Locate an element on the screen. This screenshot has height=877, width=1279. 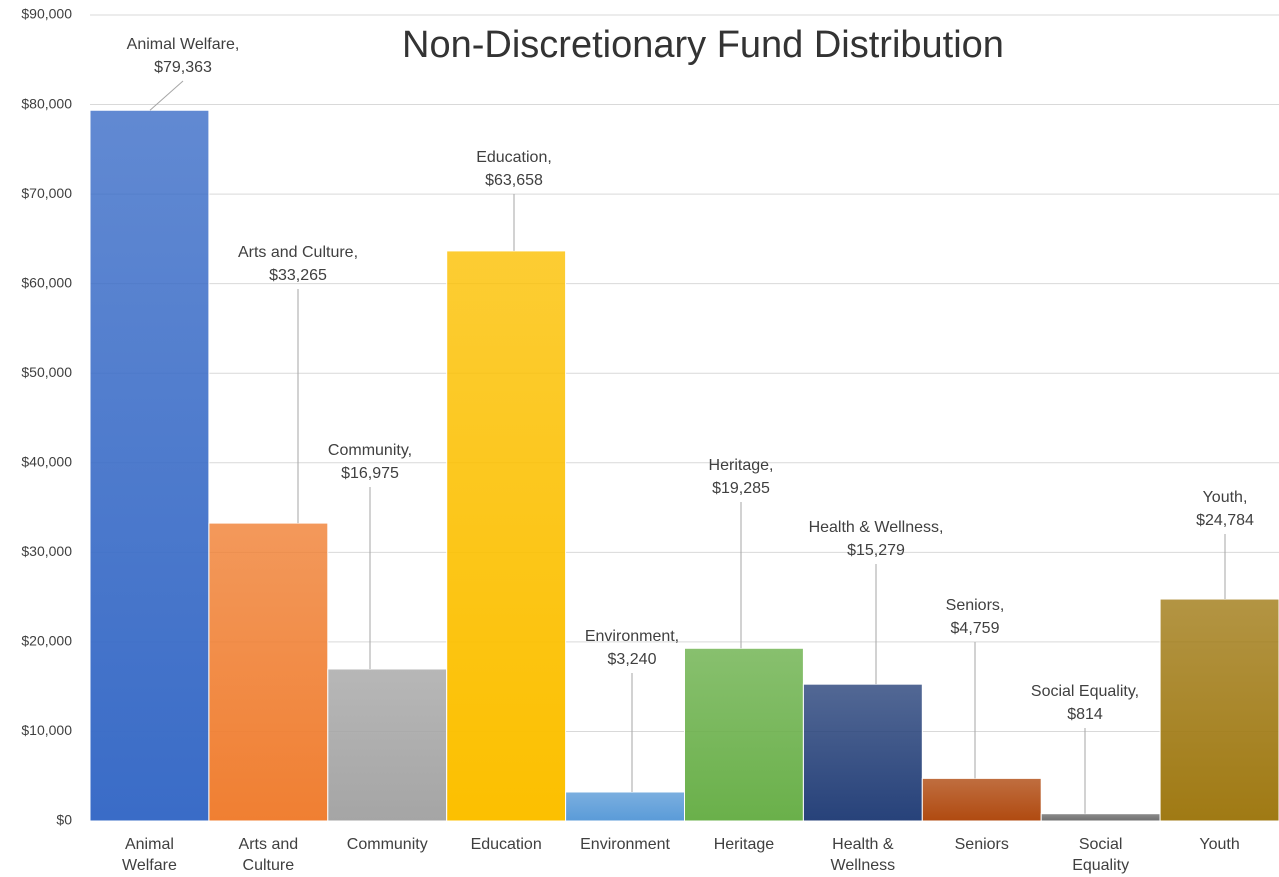
y-tick-label: $20,000 is located at coordinates (46, 641).